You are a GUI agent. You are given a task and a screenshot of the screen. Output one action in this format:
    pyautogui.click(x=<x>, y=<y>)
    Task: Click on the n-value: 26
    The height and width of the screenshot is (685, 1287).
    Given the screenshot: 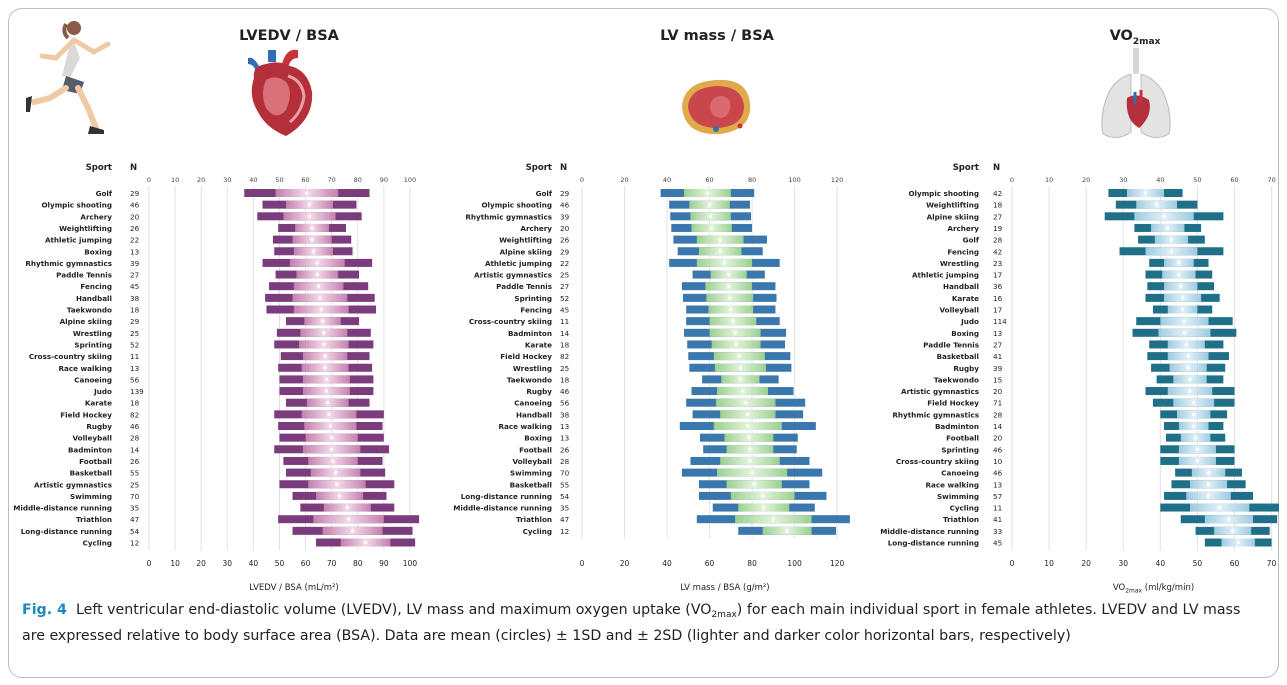 What is the action you would take?
    pyautogui.click(x=565, y=240)
    